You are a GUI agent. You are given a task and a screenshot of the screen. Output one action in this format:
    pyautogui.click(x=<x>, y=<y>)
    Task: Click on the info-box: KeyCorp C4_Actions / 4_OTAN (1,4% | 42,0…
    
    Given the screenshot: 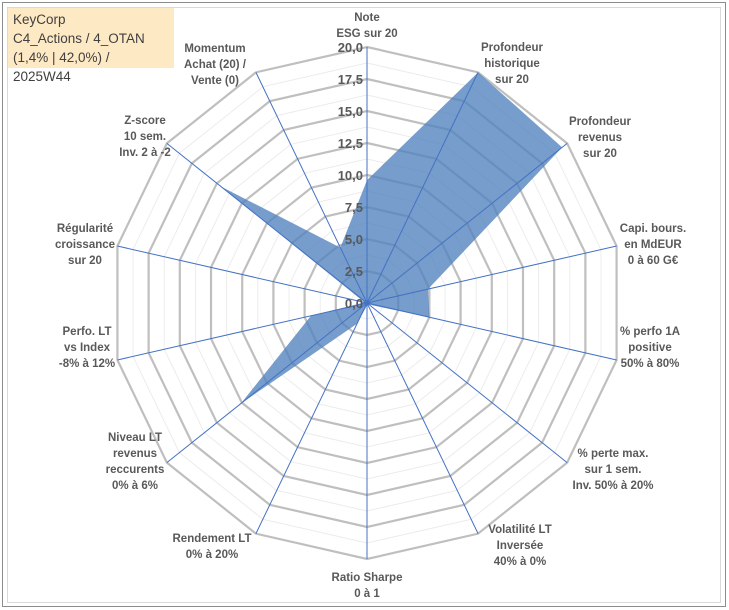 What is the action you would take?
    pyautogui.click(x=91, y=46)
    